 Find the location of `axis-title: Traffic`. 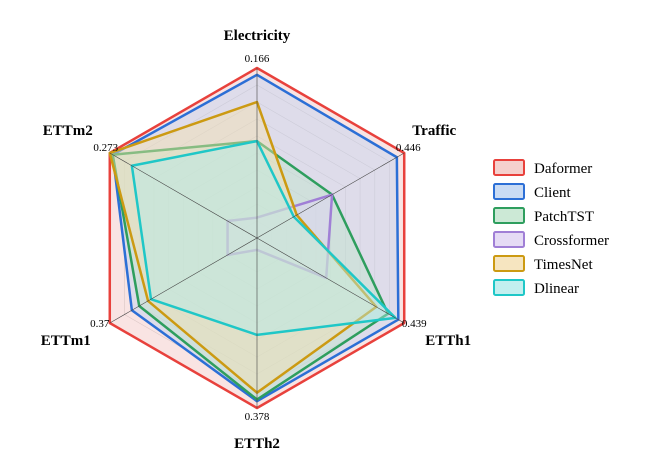

axis-title: Traffic is located at coordinates (434, 131).